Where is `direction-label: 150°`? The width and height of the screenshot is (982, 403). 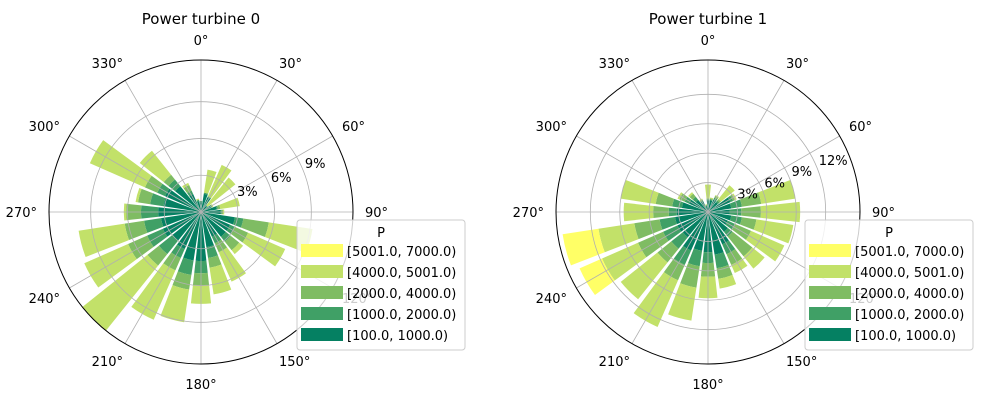 direction-label: 150° is located at coordinates (801, 362).